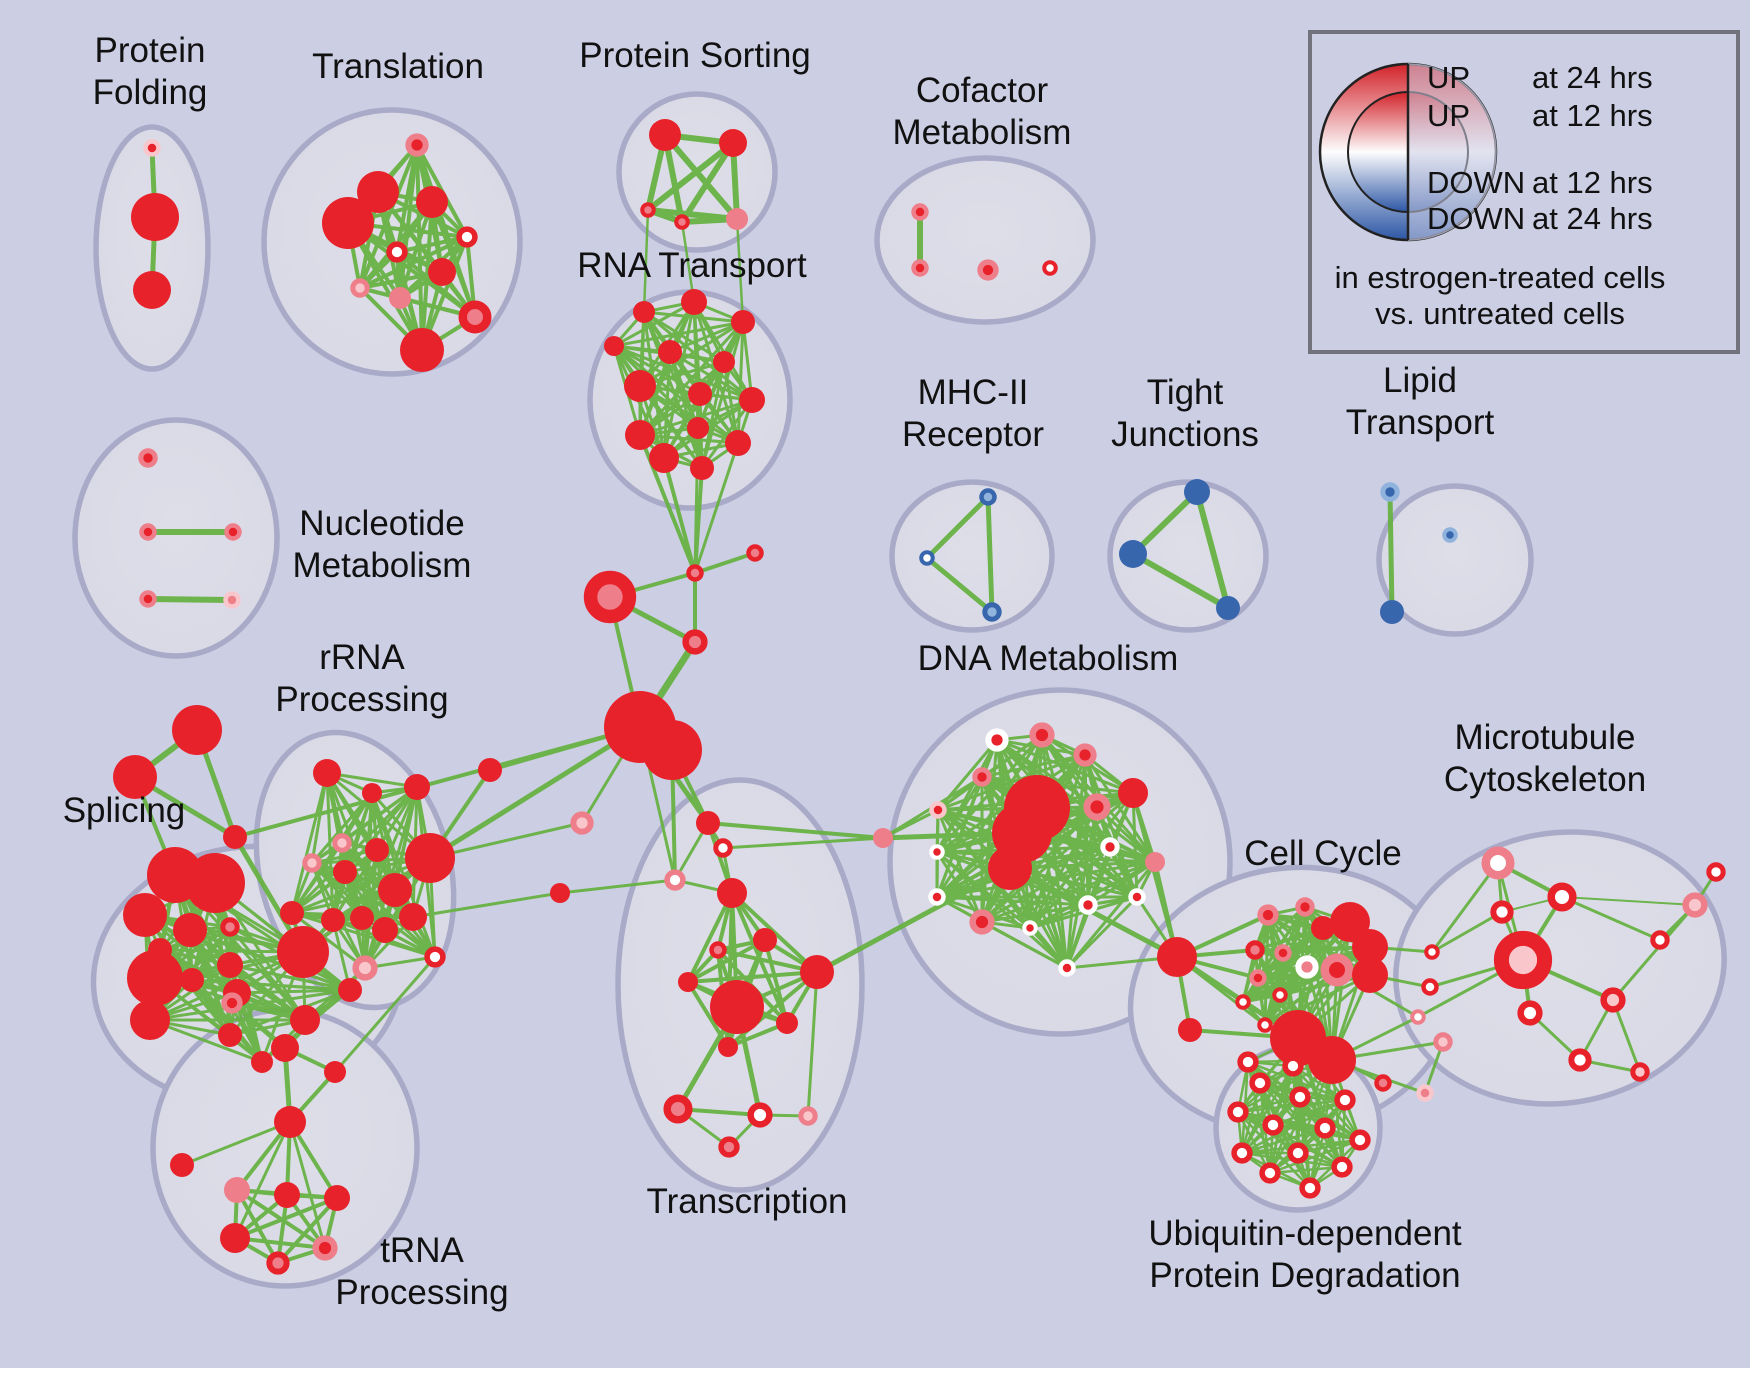 This screenshot has width=1750, height=1376. What do you see at coordinates (1420, 401) in the screenshot?
I see `cluster-label-lipid-transport: Lipid Transport` at bounding box center [1420, 401].